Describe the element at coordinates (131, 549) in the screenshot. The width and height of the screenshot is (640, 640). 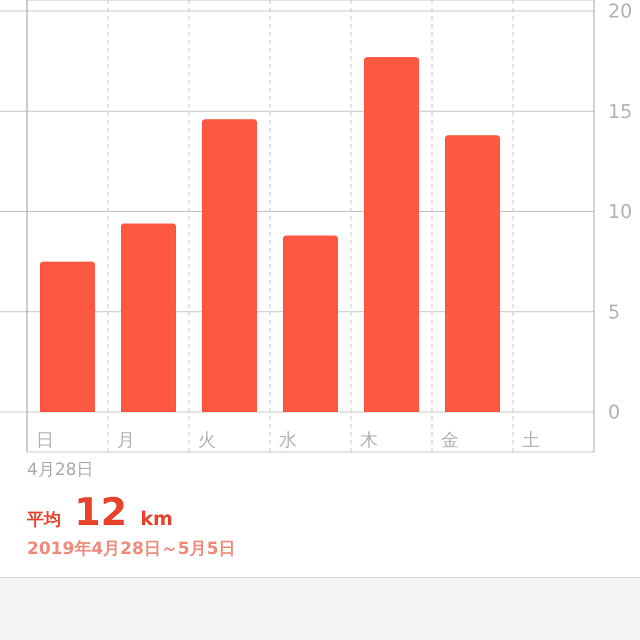
I see `text: 2019年4月28日～5月5日` at that location.